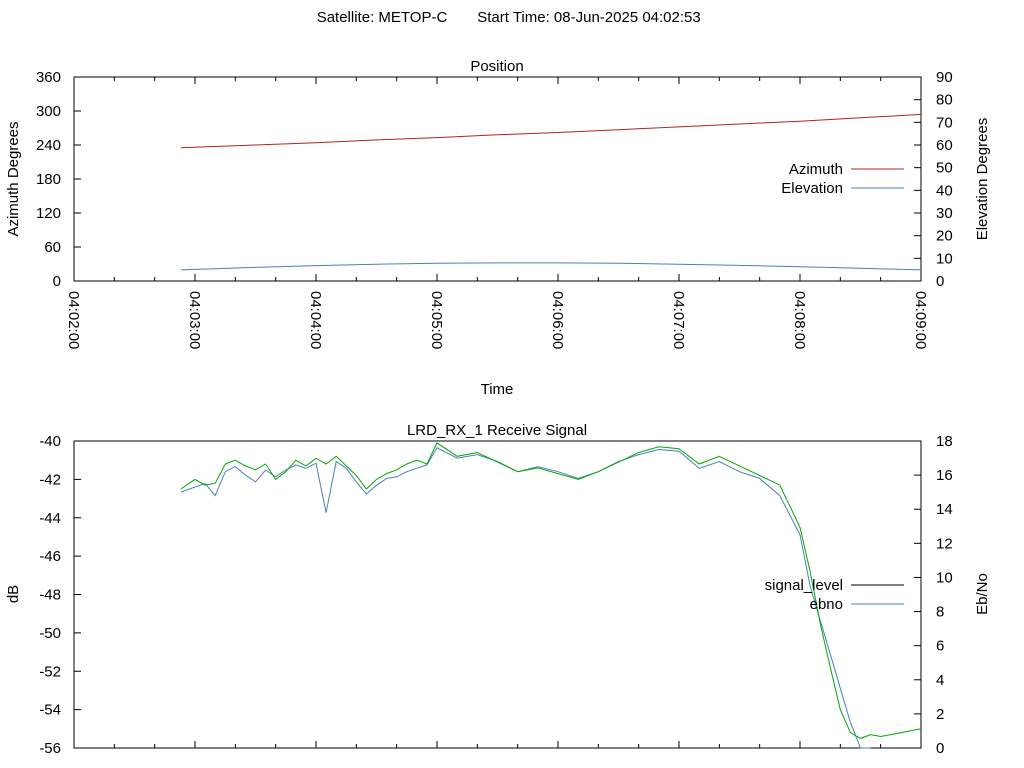 This screenshot has width=1024, height=768. What do you see at coordinates (940, 714) in the screenshot?
I see `y-right-tick-label: 2` at bounding box center [940, 714].